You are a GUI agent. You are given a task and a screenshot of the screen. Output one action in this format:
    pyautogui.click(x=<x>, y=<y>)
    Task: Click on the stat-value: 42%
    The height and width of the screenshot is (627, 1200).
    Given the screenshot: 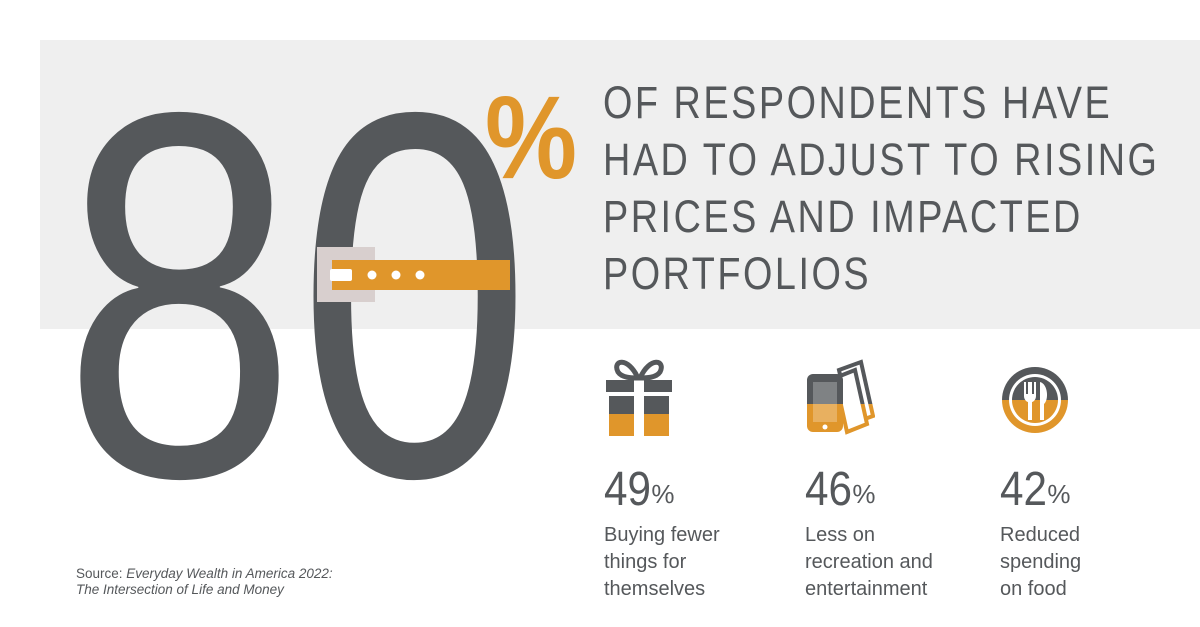 What is the action you would take?
    pyautogui.click(x=1090, y=490)
    